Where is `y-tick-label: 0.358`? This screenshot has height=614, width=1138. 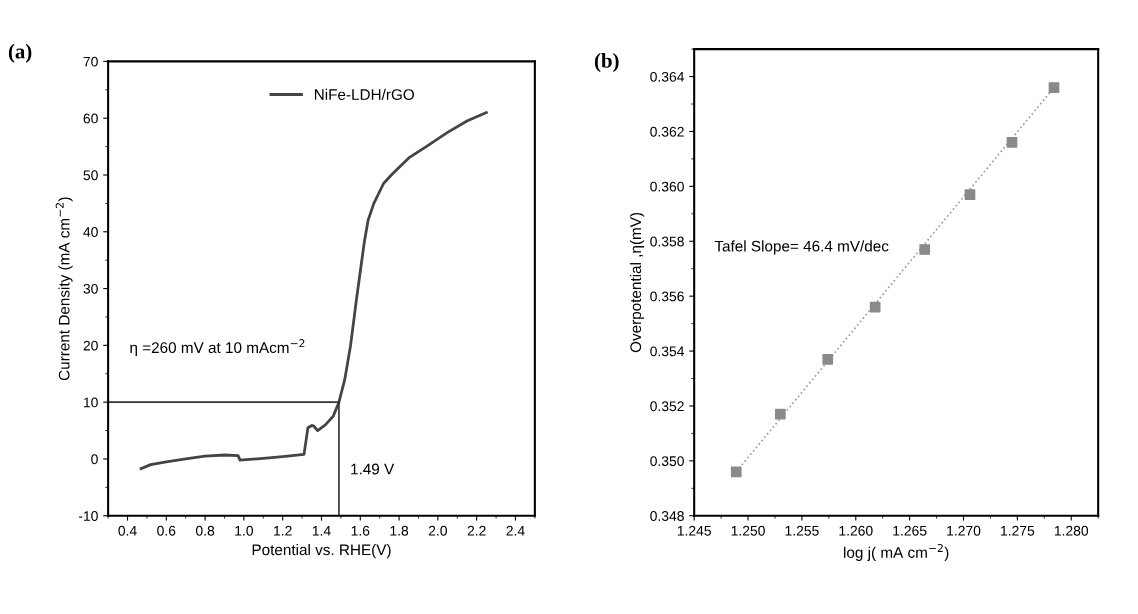
y-tick-label: 0.358 is located at coordinates (667, 241).